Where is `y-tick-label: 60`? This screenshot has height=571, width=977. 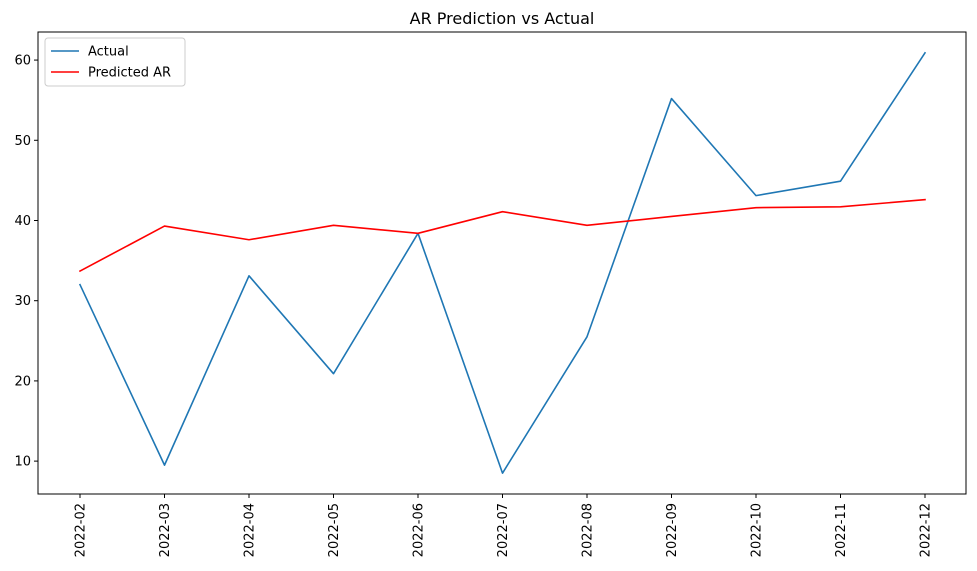 y-tick-label: 60 is located at coordinates (22, 61).